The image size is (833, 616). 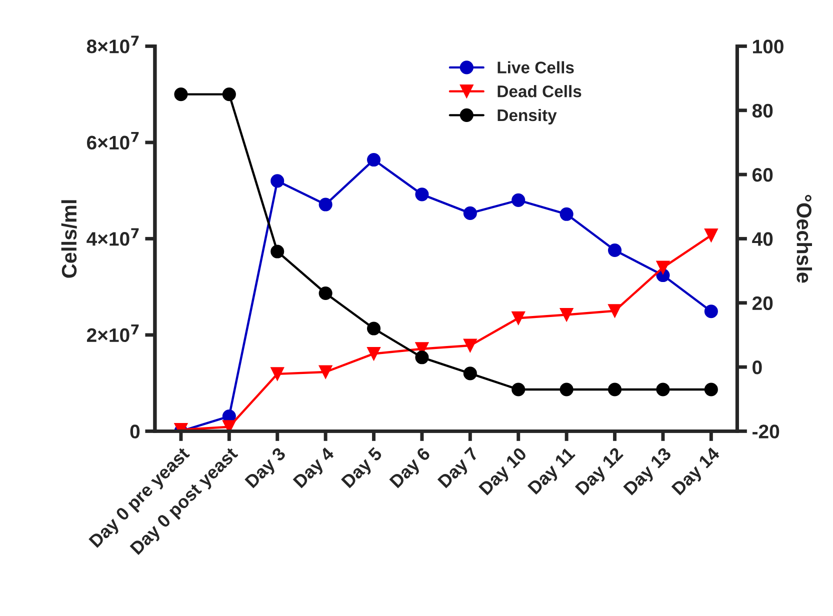 I want to click on x-tick-label: Day 5, so click(x=363, y=468).